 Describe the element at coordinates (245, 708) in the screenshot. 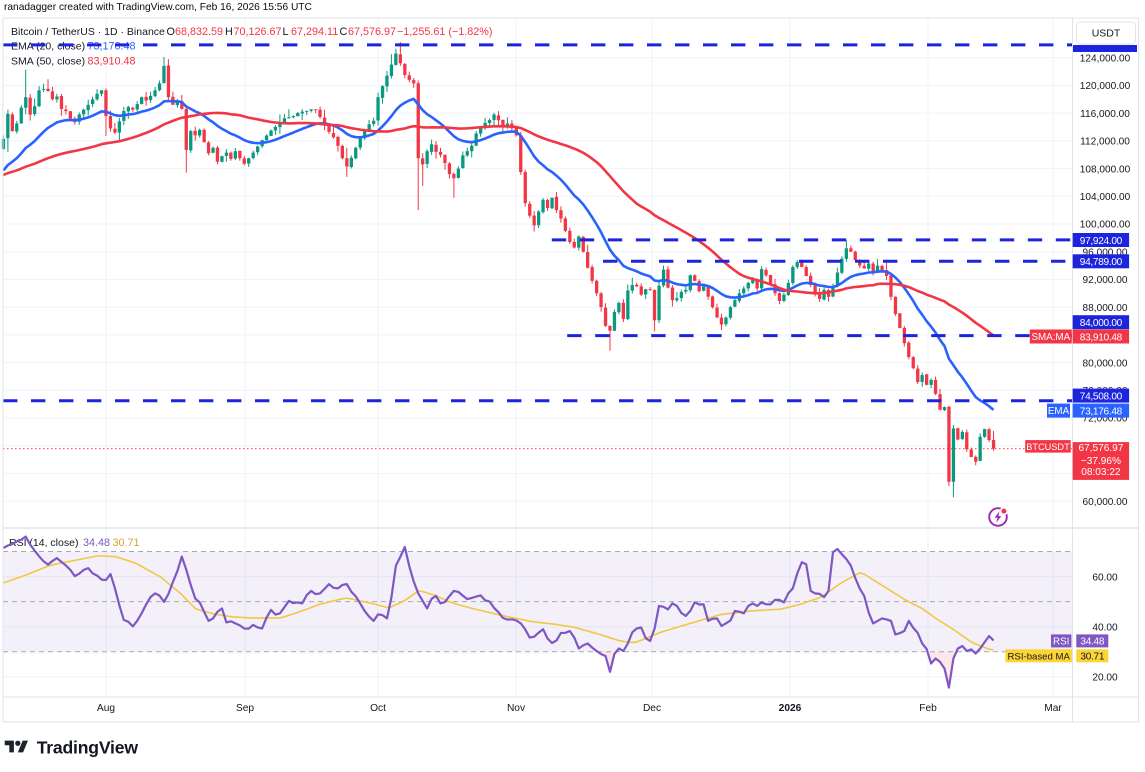

I see `svg-text: Sep` at that location.